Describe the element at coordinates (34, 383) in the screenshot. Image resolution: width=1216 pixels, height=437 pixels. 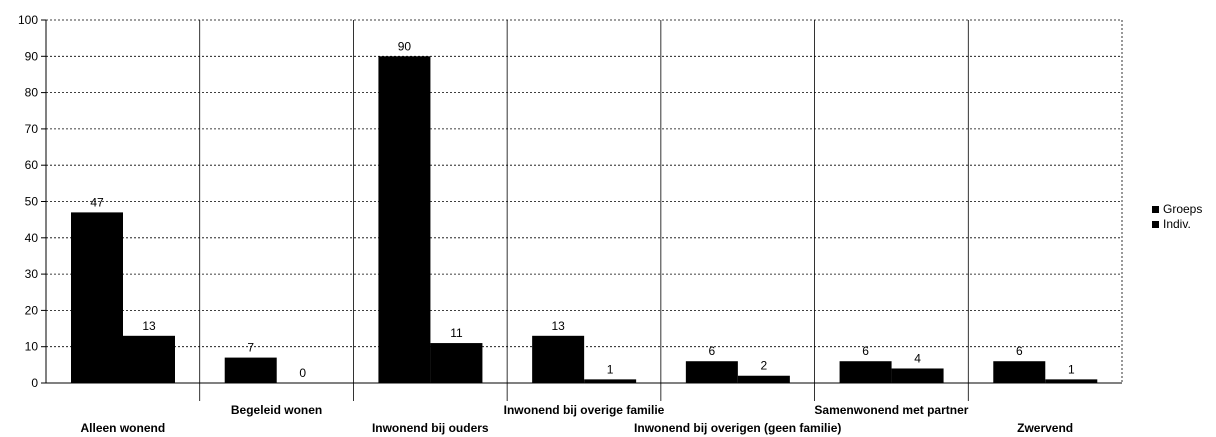
I see `y-tick-label: 0` at that location.